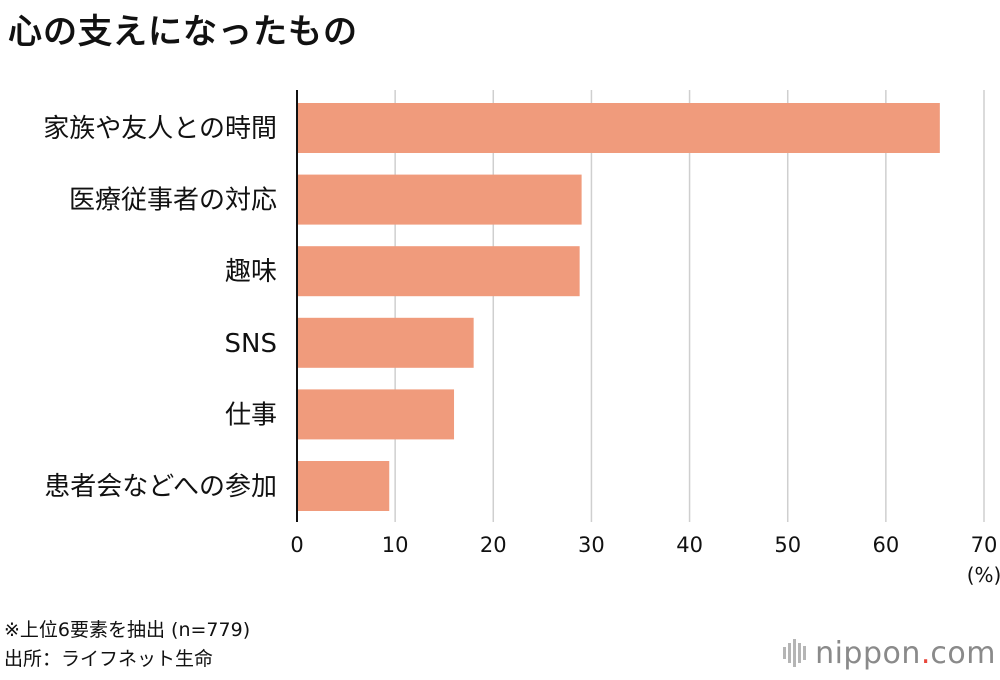 The height and width of the screenshot is (680, 1000). Describe the element at coordinates (984, 545) in the screenshot. I see `x-tick-label: 70` at that location.